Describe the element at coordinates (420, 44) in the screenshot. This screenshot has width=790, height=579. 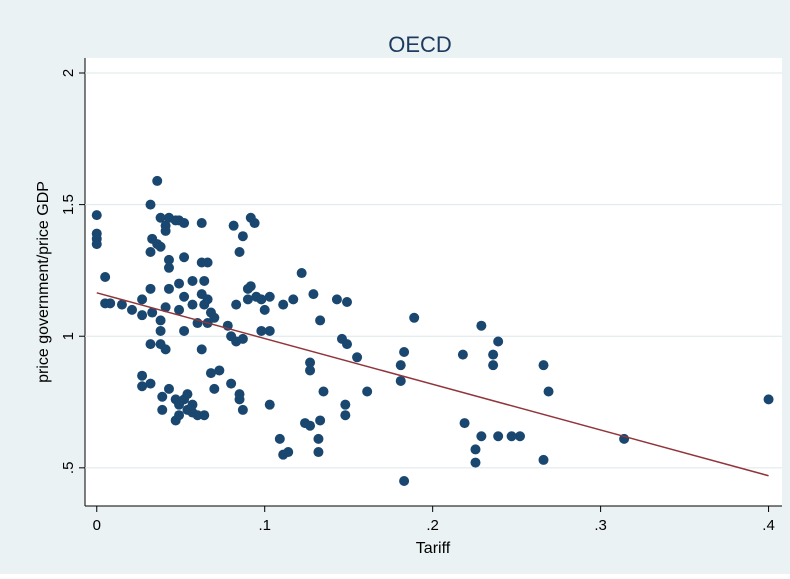
I see `chart-title: OECD` at that location.